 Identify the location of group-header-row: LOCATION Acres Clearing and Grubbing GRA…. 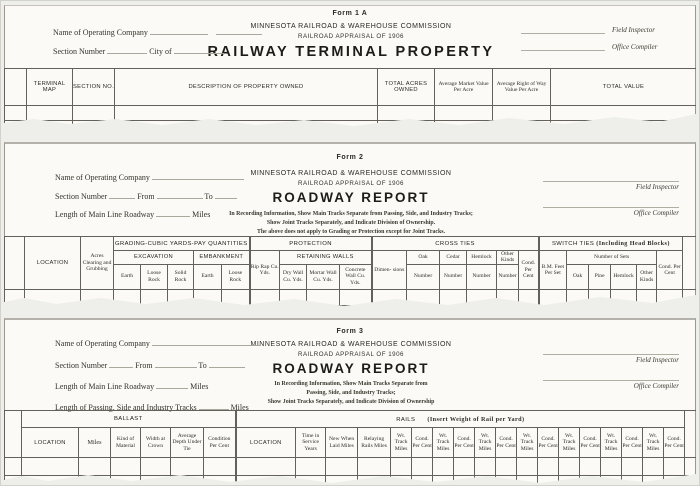
(350, 263).